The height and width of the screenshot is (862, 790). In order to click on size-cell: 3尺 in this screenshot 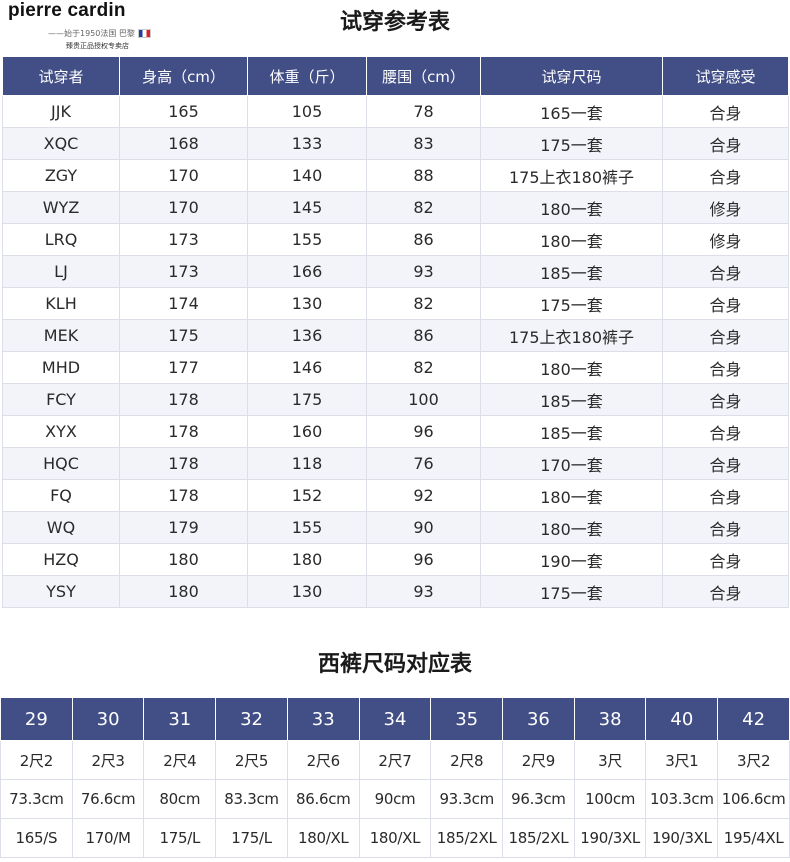, I will do `click(610, 760)`.